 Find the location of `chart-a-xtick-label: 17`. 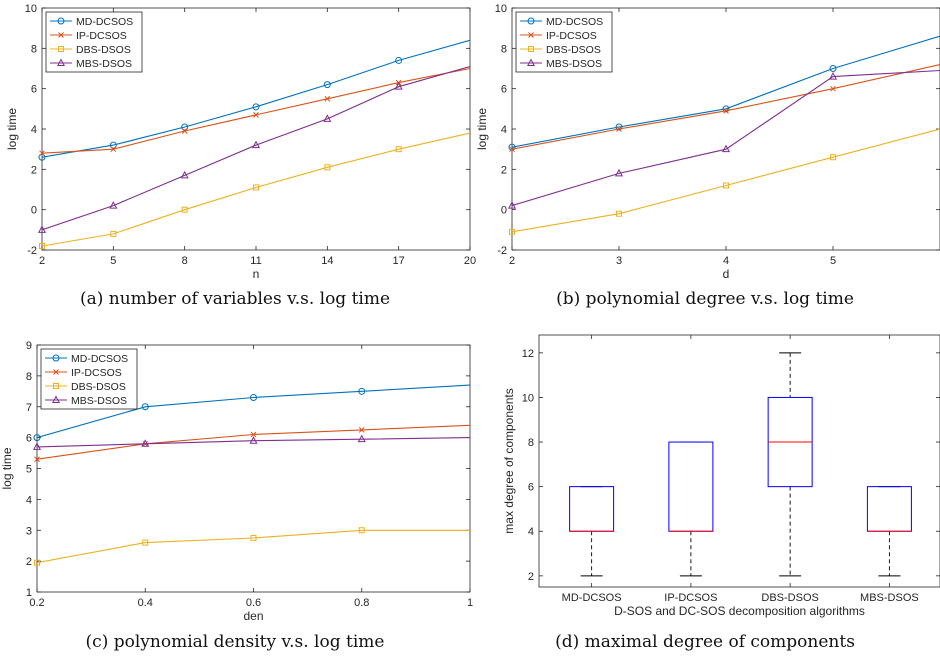

chart-a-xtick-label: 17 is located at coordinates (399, 261).